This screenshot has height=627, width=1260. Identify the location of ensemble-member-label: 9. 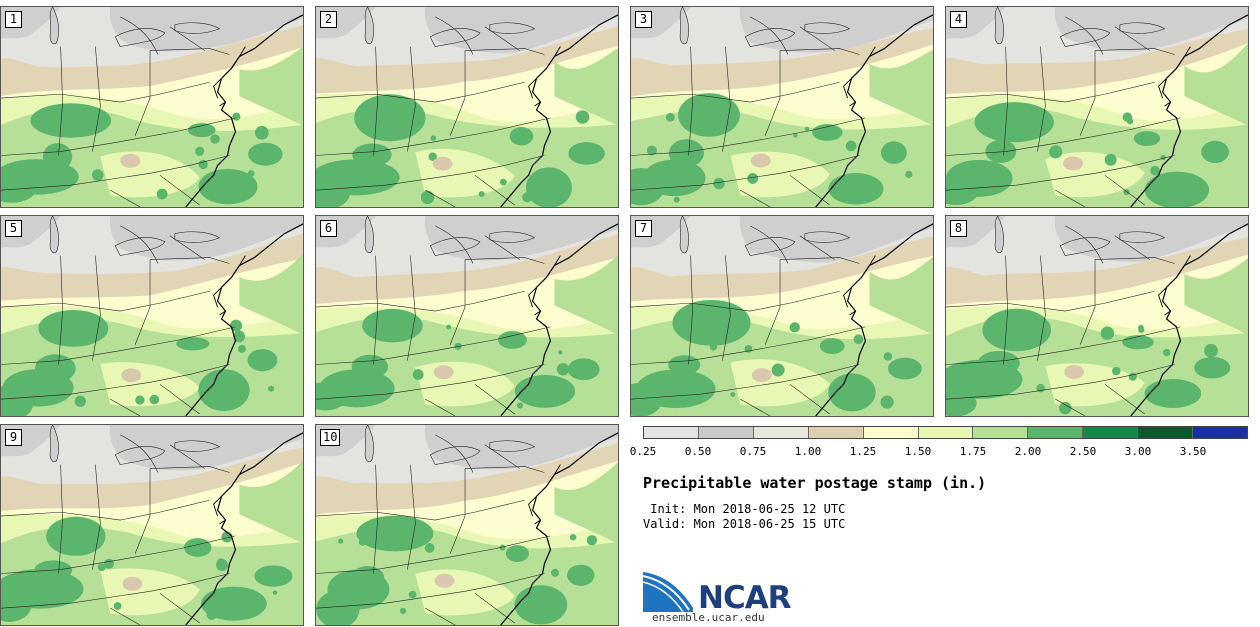
(13, 437).